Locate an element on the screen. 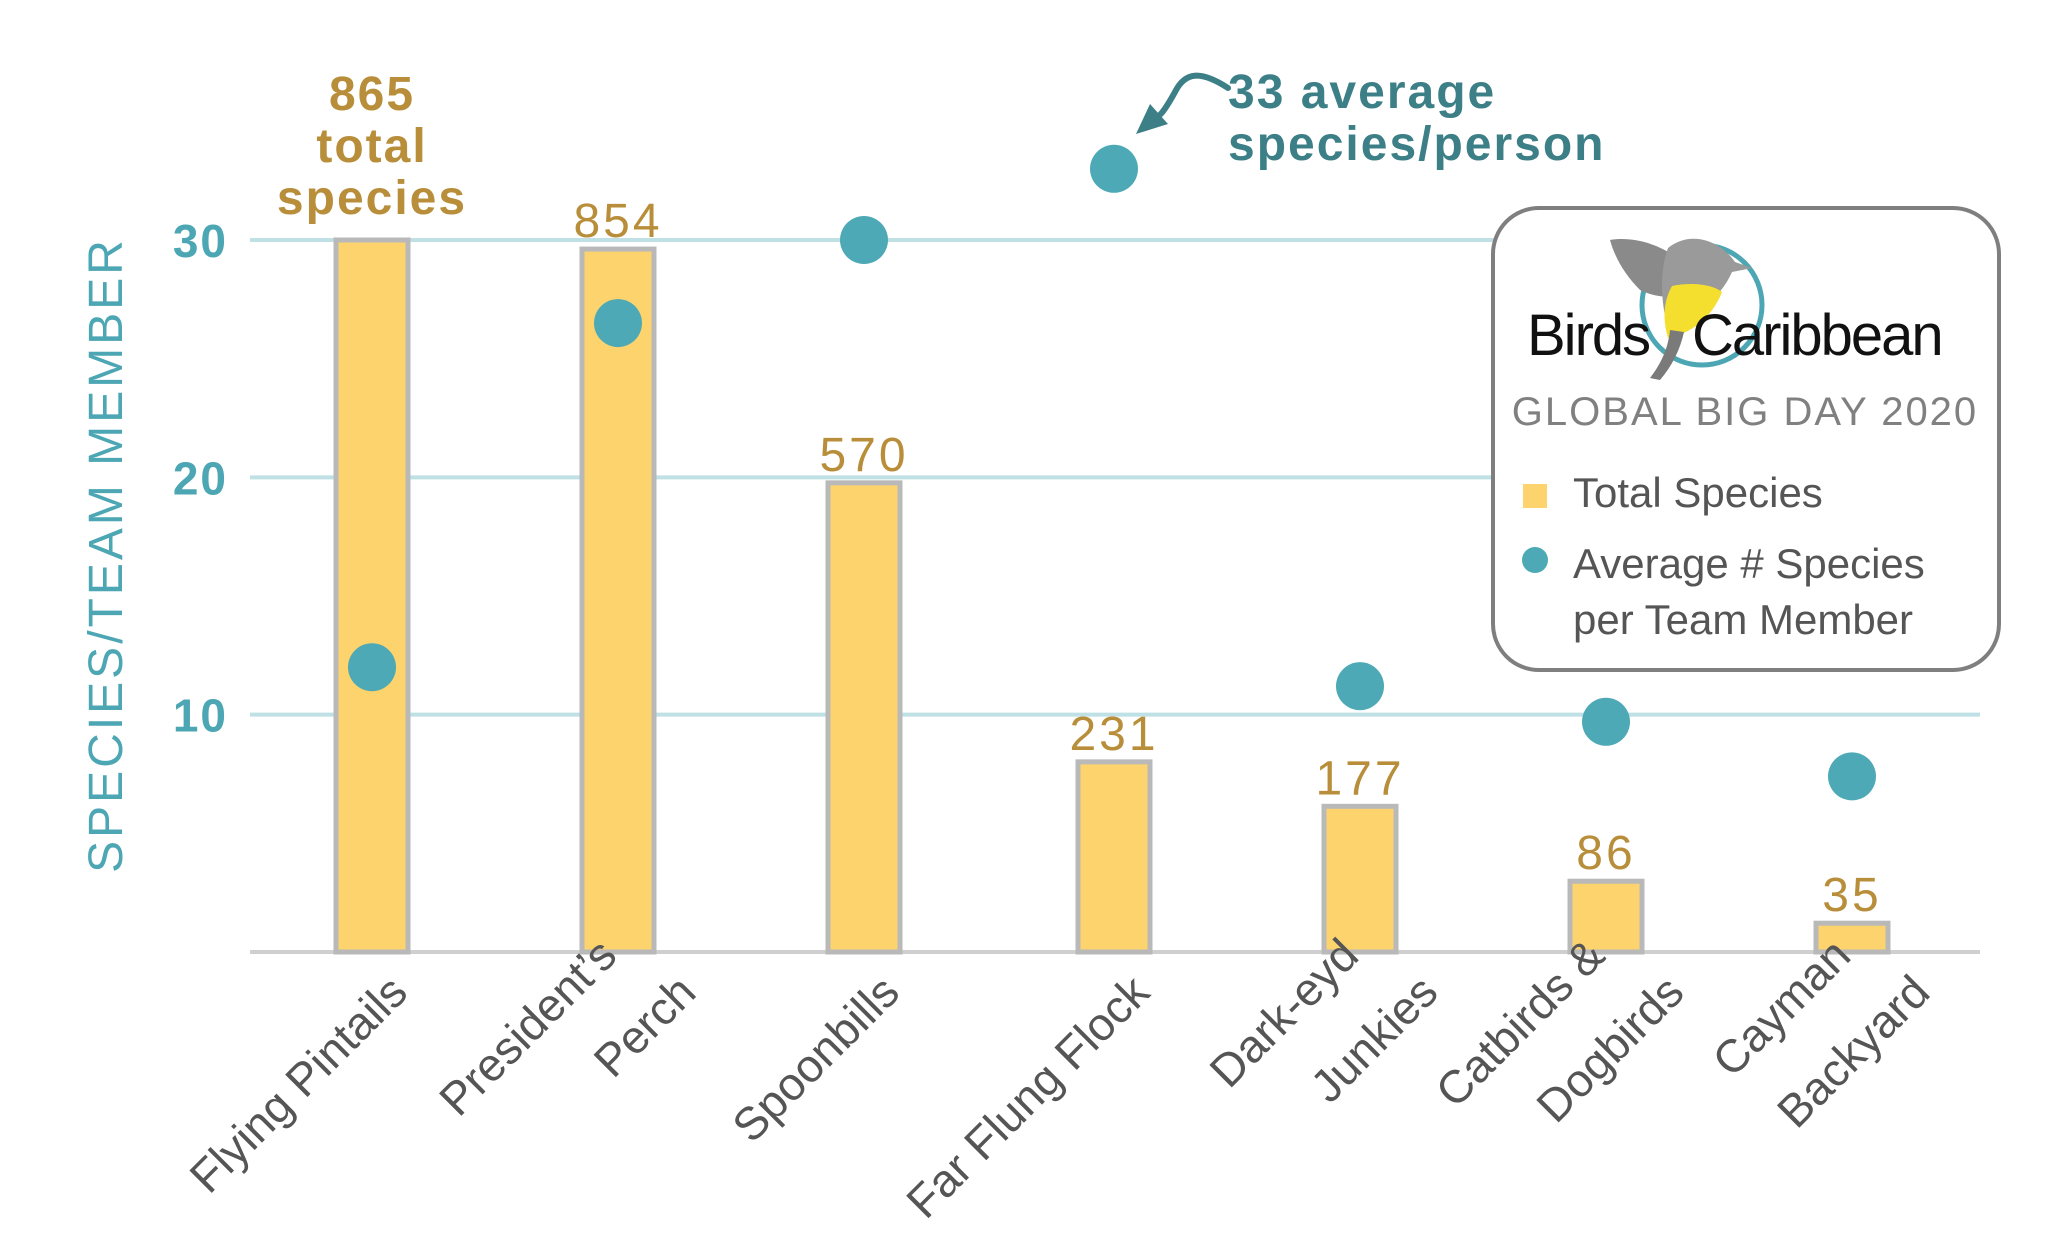  category-label-line: Spoonbills is located at coordinates (815, 1058).